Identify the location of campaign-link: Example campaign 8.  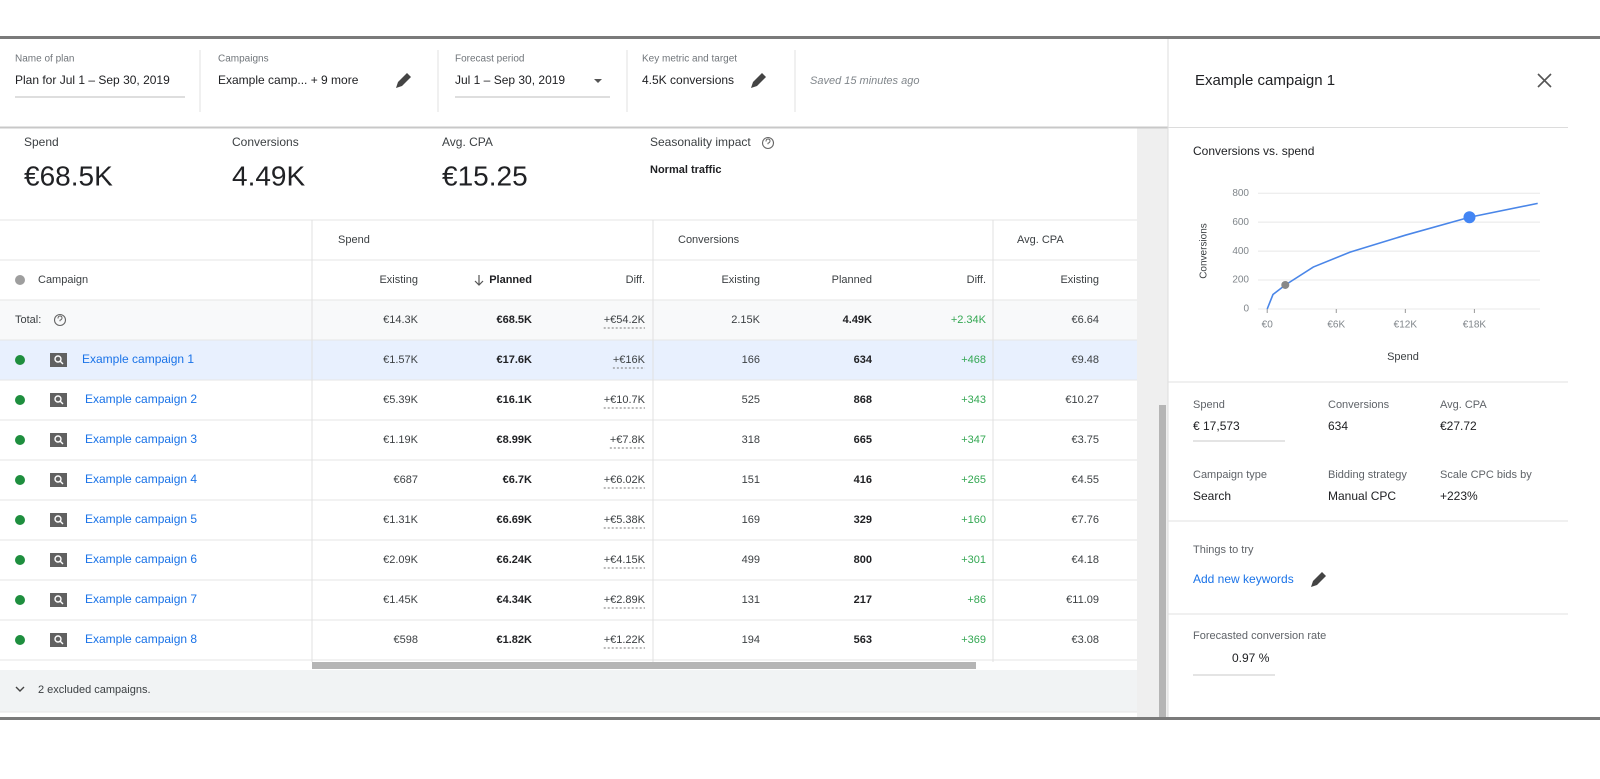
(141, 639).